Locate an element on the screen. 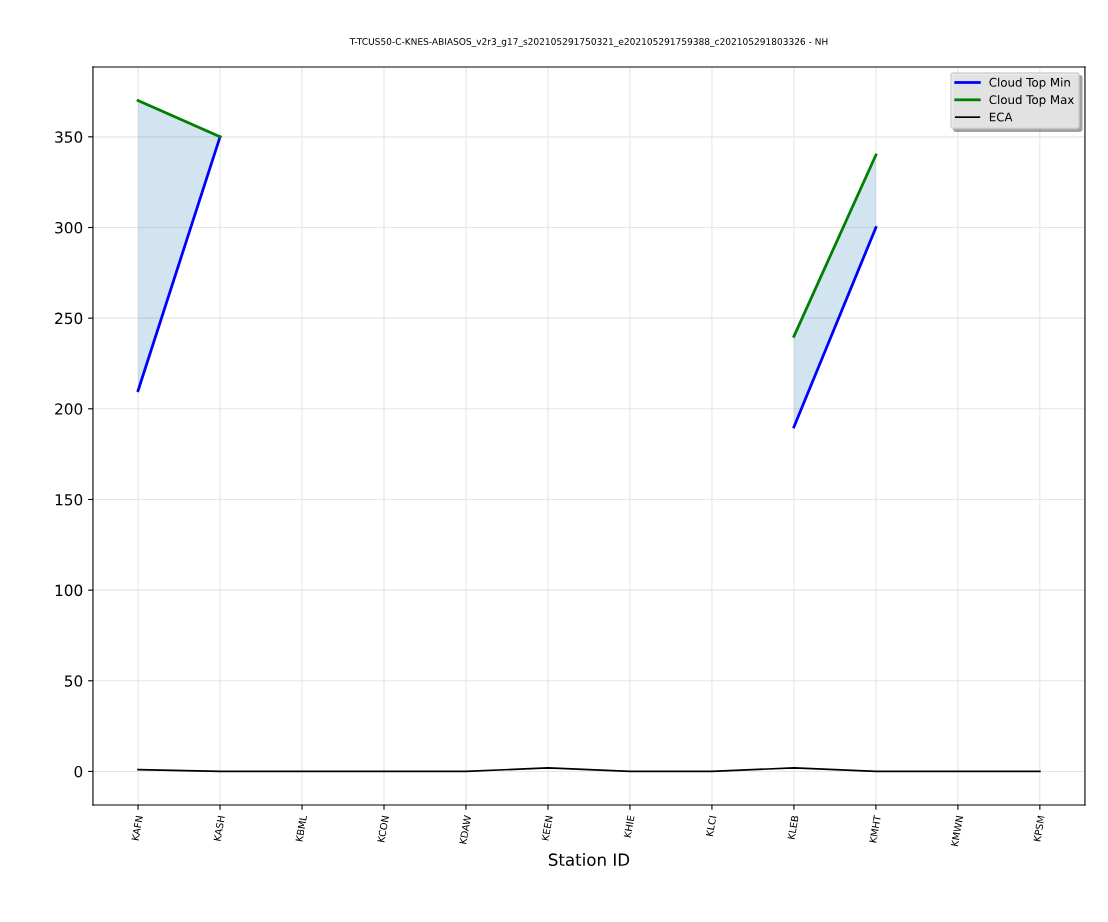 This screenshot has width=1108, height=922. x-tick-label: KLEB is located at coordinates (793, 827).